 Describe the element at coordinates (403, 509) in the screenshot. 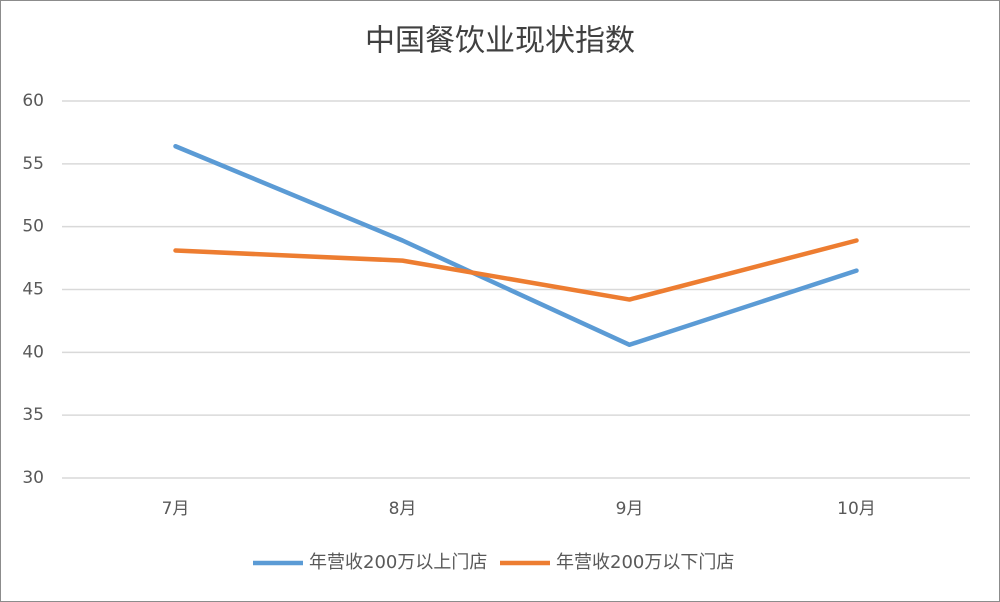

I see `x-tick-label: 8月` at that location.